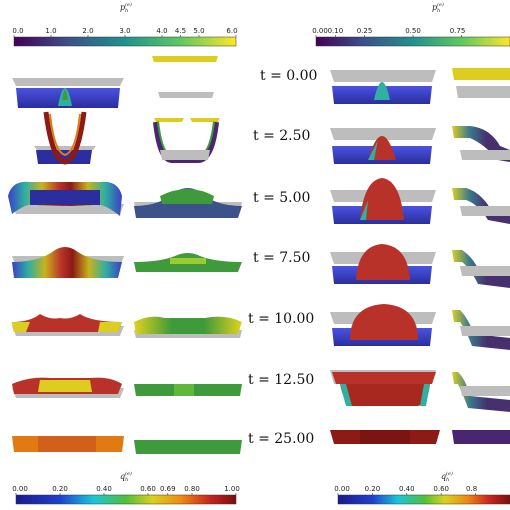 Image resolution: width=510 pixels, height=510 pixels. I want to click on surface-panel-right-b, so click(481, 256).